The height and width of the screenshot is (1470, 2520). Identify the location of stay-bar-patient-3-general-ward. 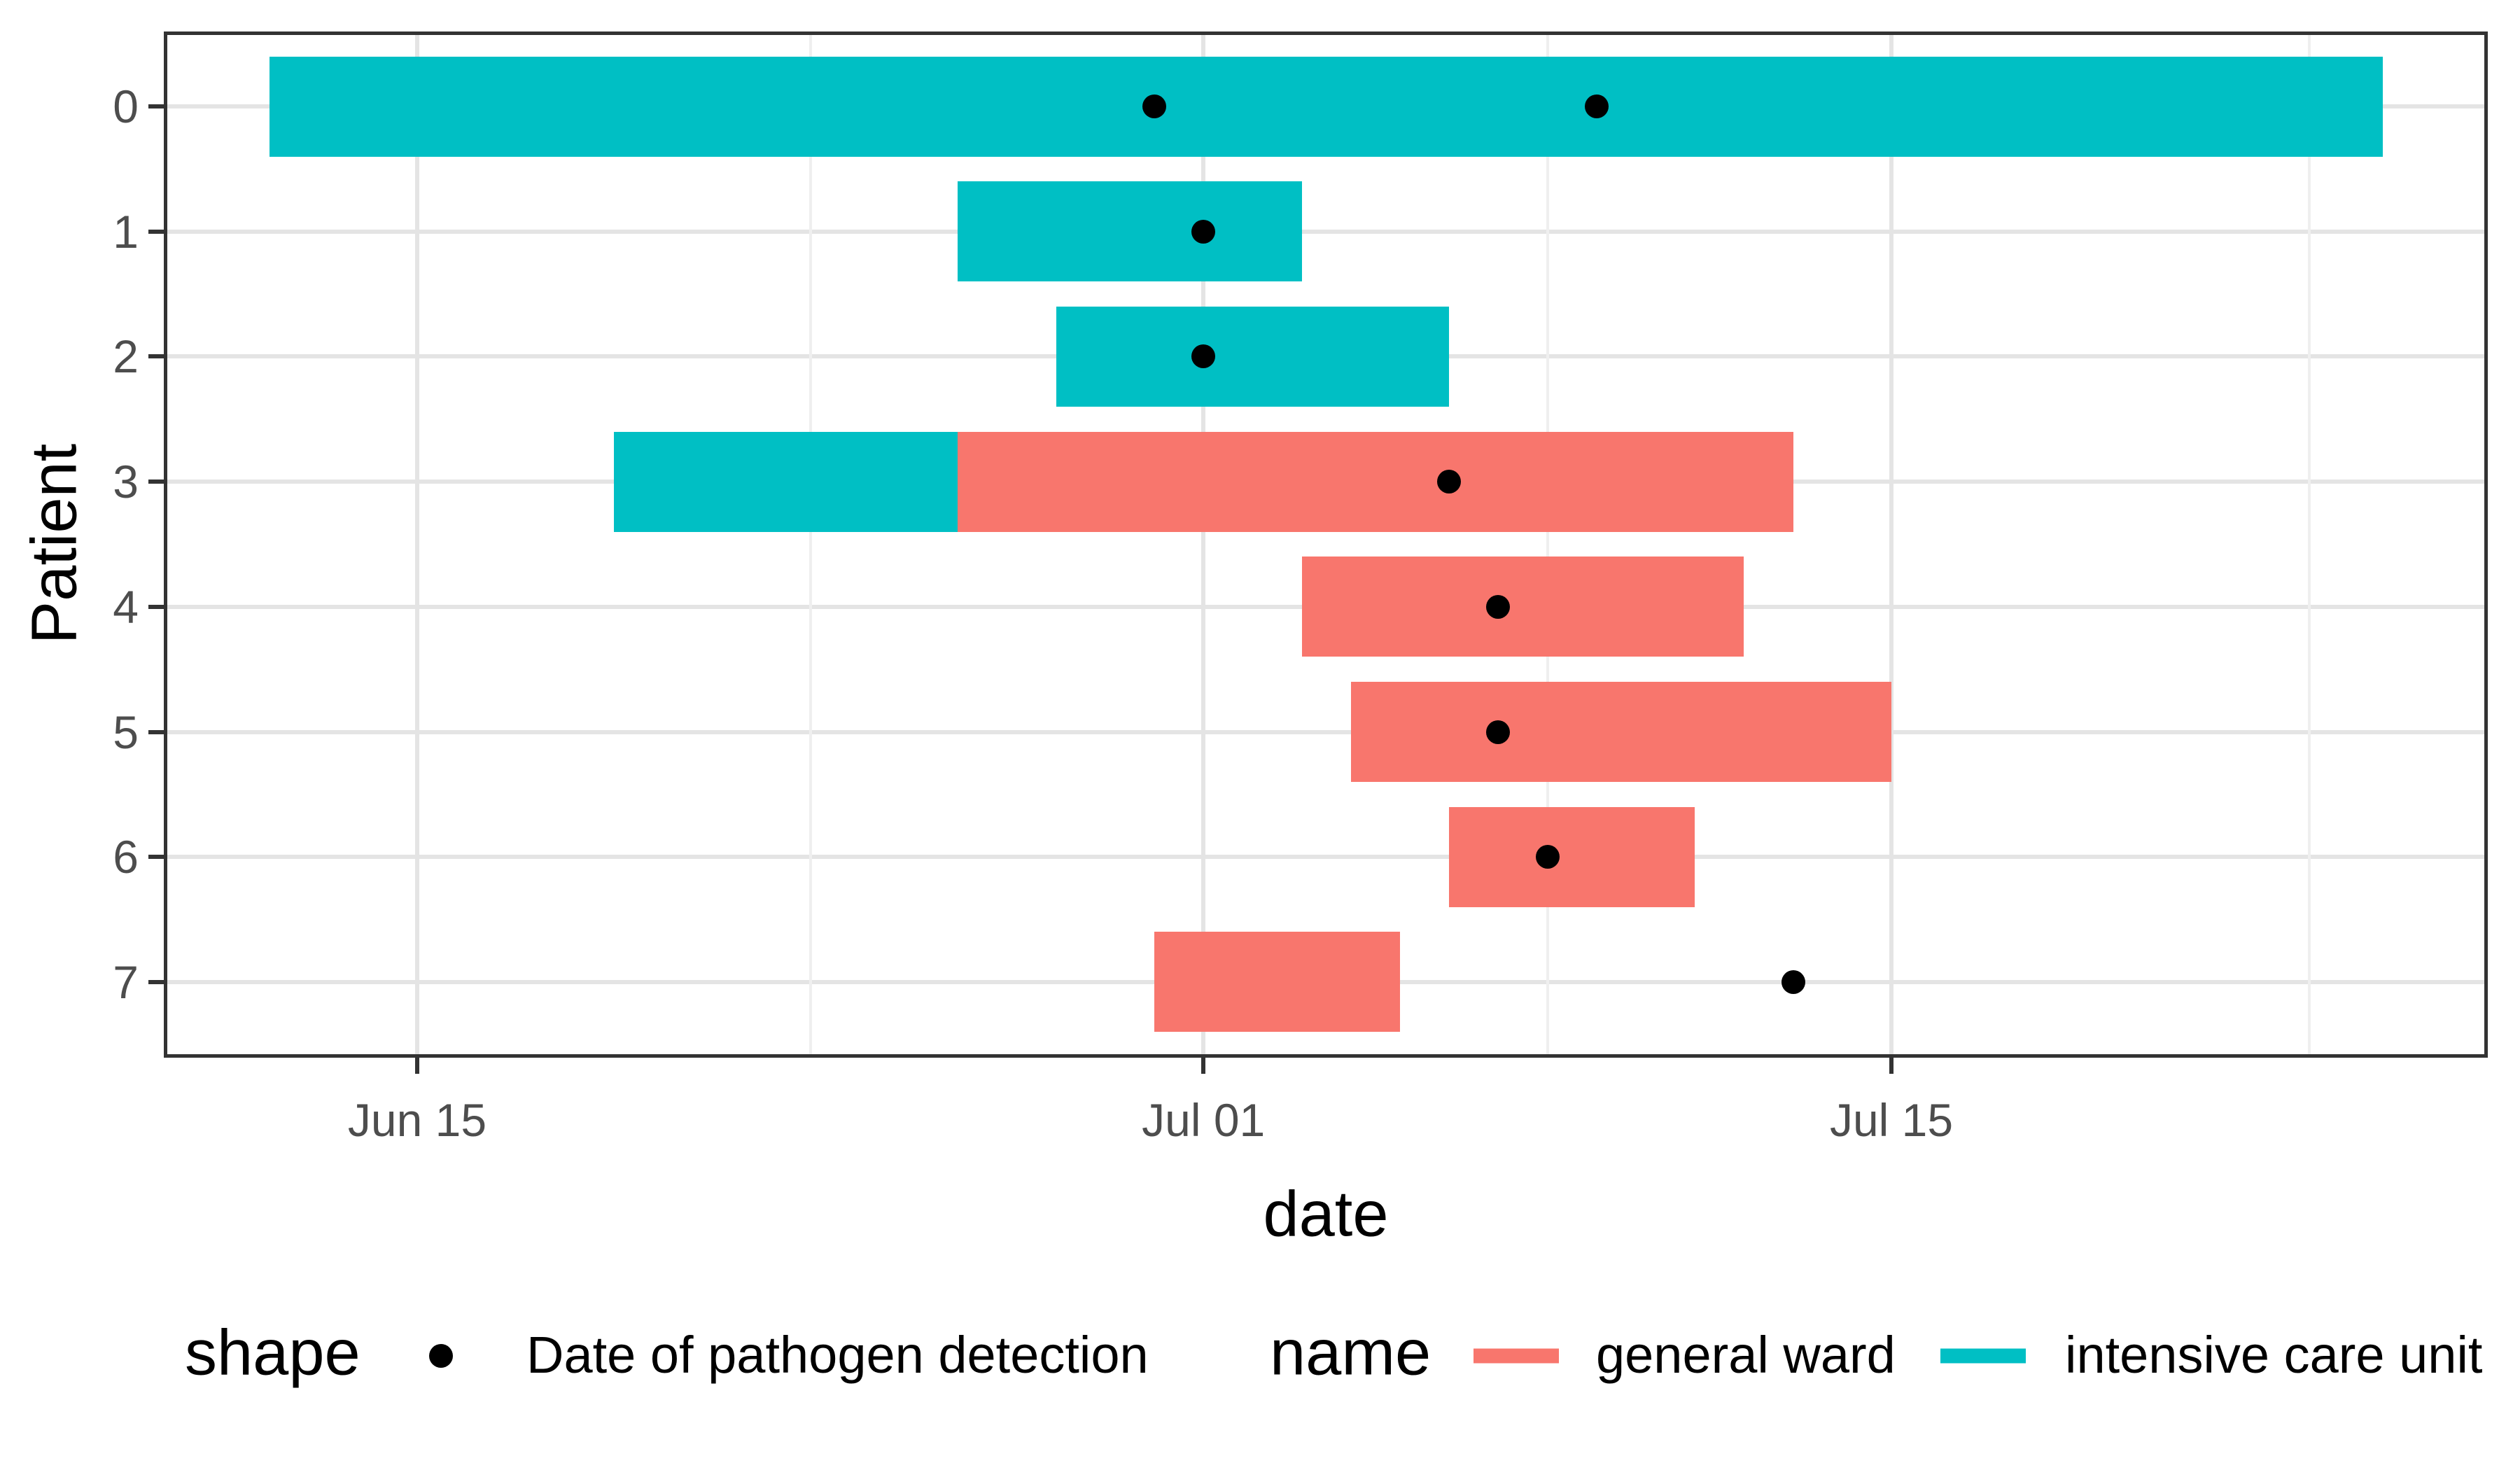
(1375, 481).